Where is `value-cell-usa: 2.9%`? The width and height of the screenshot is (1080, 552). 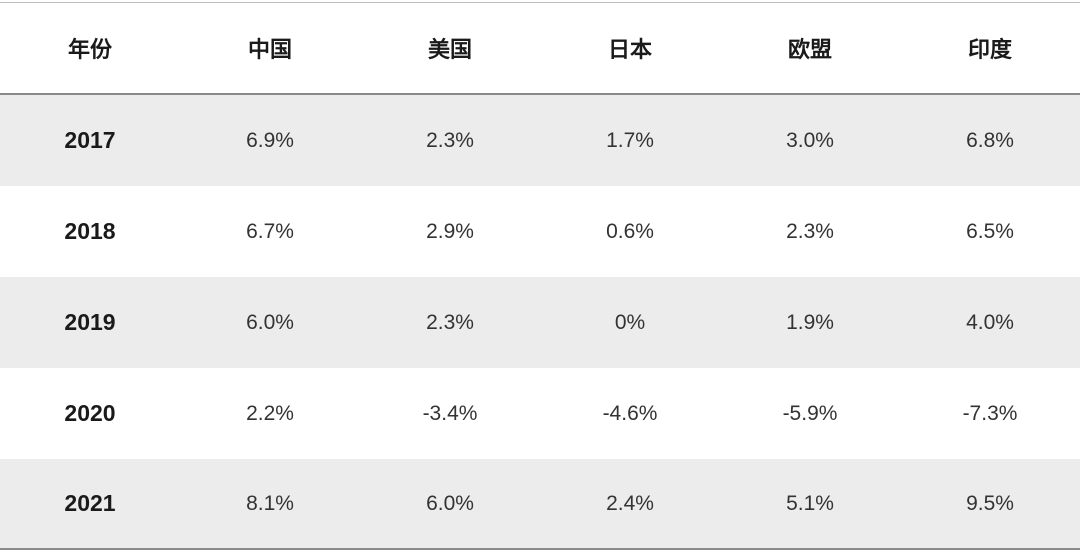
value-cell-usa: 2.9% is located at coordinates (450, 231).